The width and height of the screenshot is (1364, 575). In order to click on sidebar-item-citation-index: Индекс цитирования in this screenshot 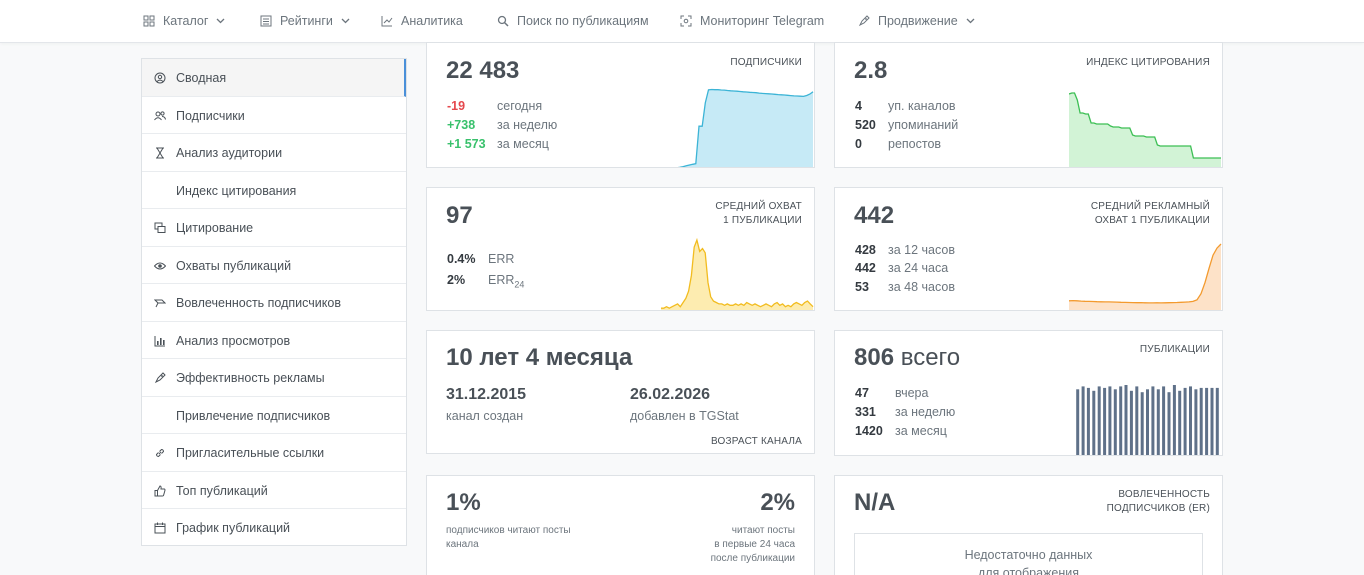, I will do `click(274, 190)`.